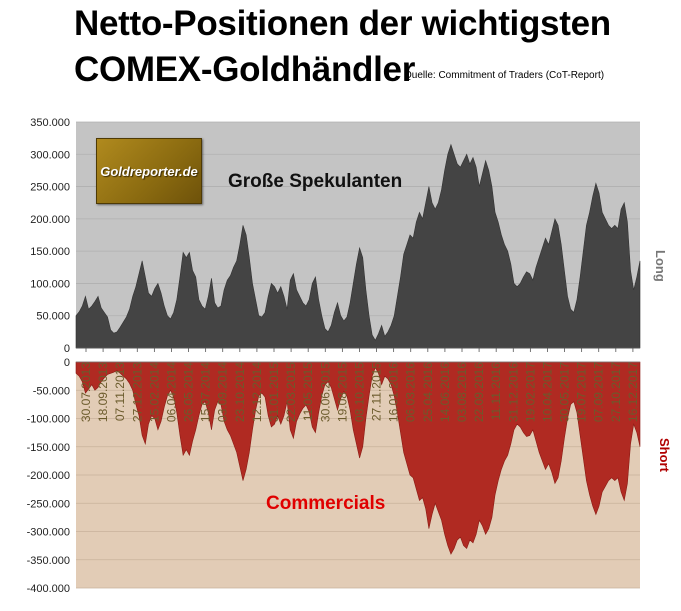  Describe the element at coordinates (308, 391) in the screenshot. I see `x-tick-label: 11.05.2015` at that location.